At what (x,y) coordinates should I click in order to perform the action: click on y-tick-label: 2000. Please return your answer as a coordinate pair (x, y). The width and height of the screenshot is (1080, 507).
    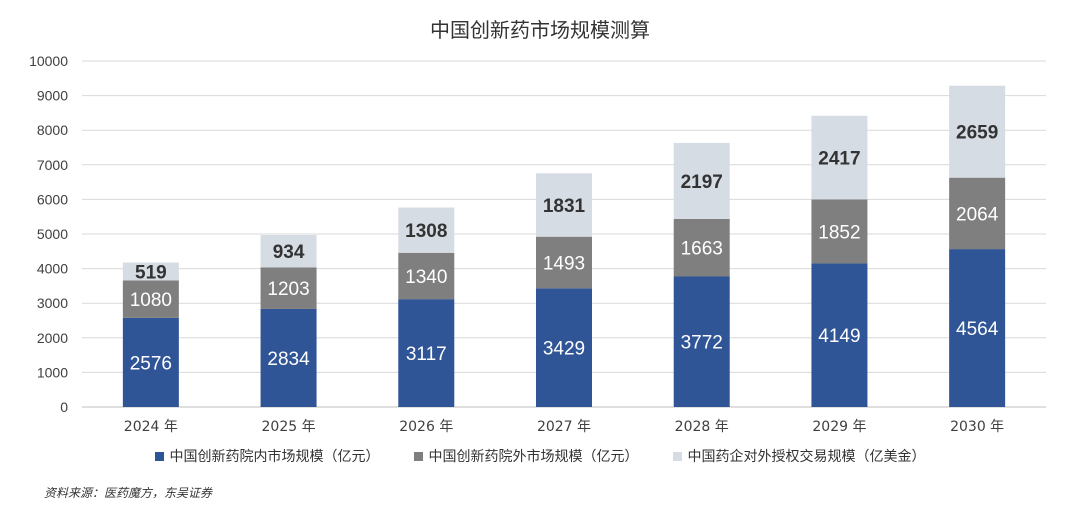
    Looking at the image, I should click on (52, 338).